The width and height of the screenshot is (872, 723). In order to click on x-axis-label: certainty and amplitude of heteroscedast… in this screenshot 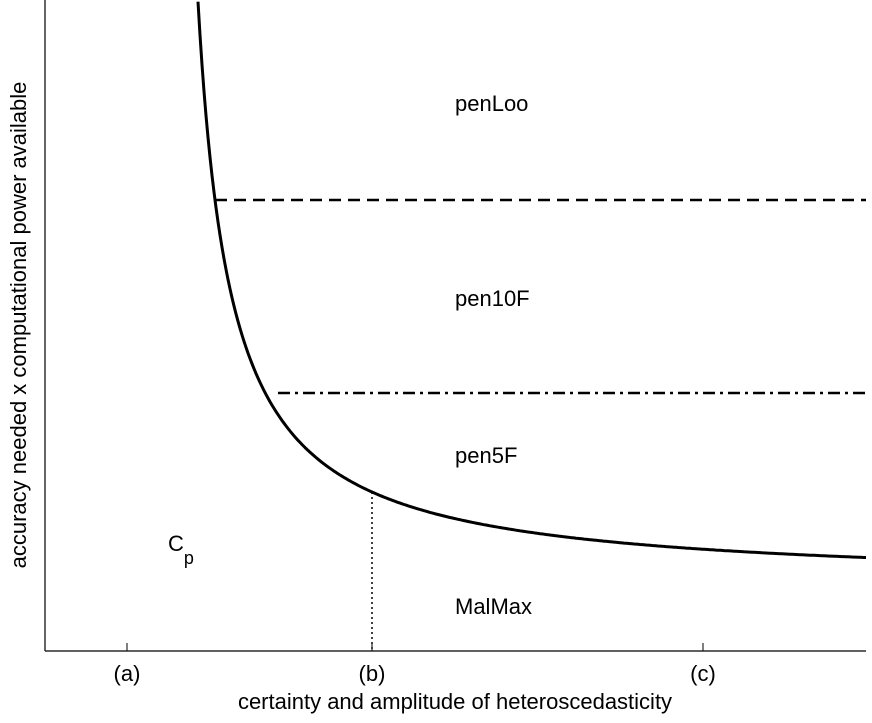, I will do `click(455, 701)`.